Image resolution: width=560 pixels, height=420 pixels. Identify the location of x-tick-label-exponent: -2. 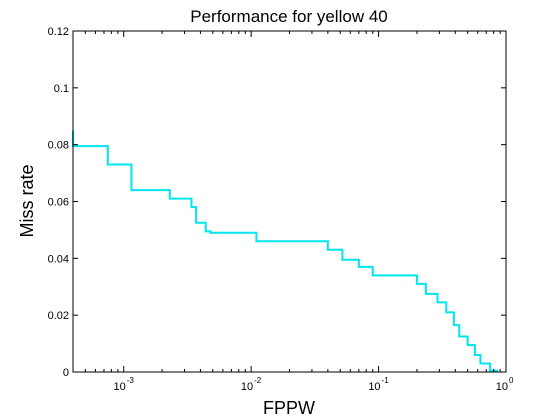
(258, 380).